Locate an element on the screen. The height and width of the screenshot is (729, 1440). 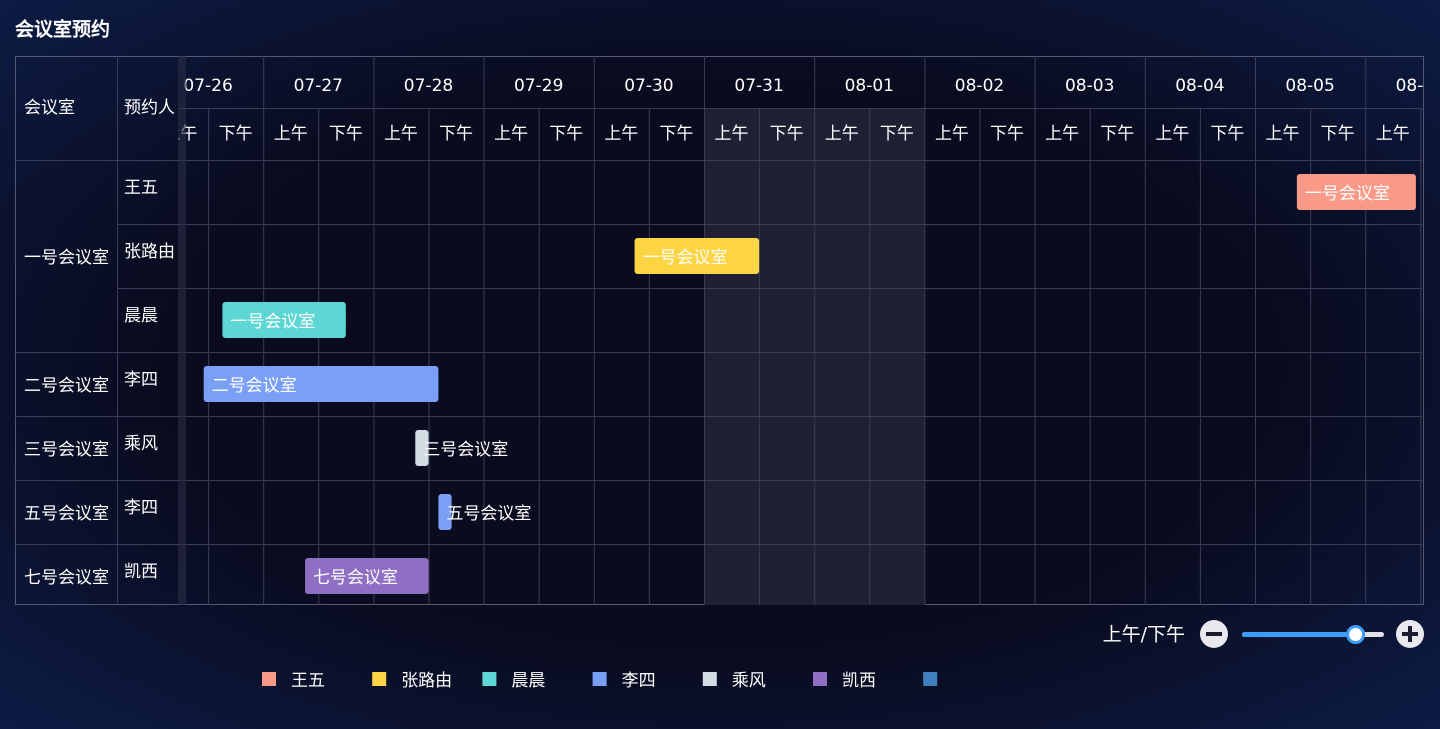
legend-label: 凯西 is located at coordinates (859, 681).